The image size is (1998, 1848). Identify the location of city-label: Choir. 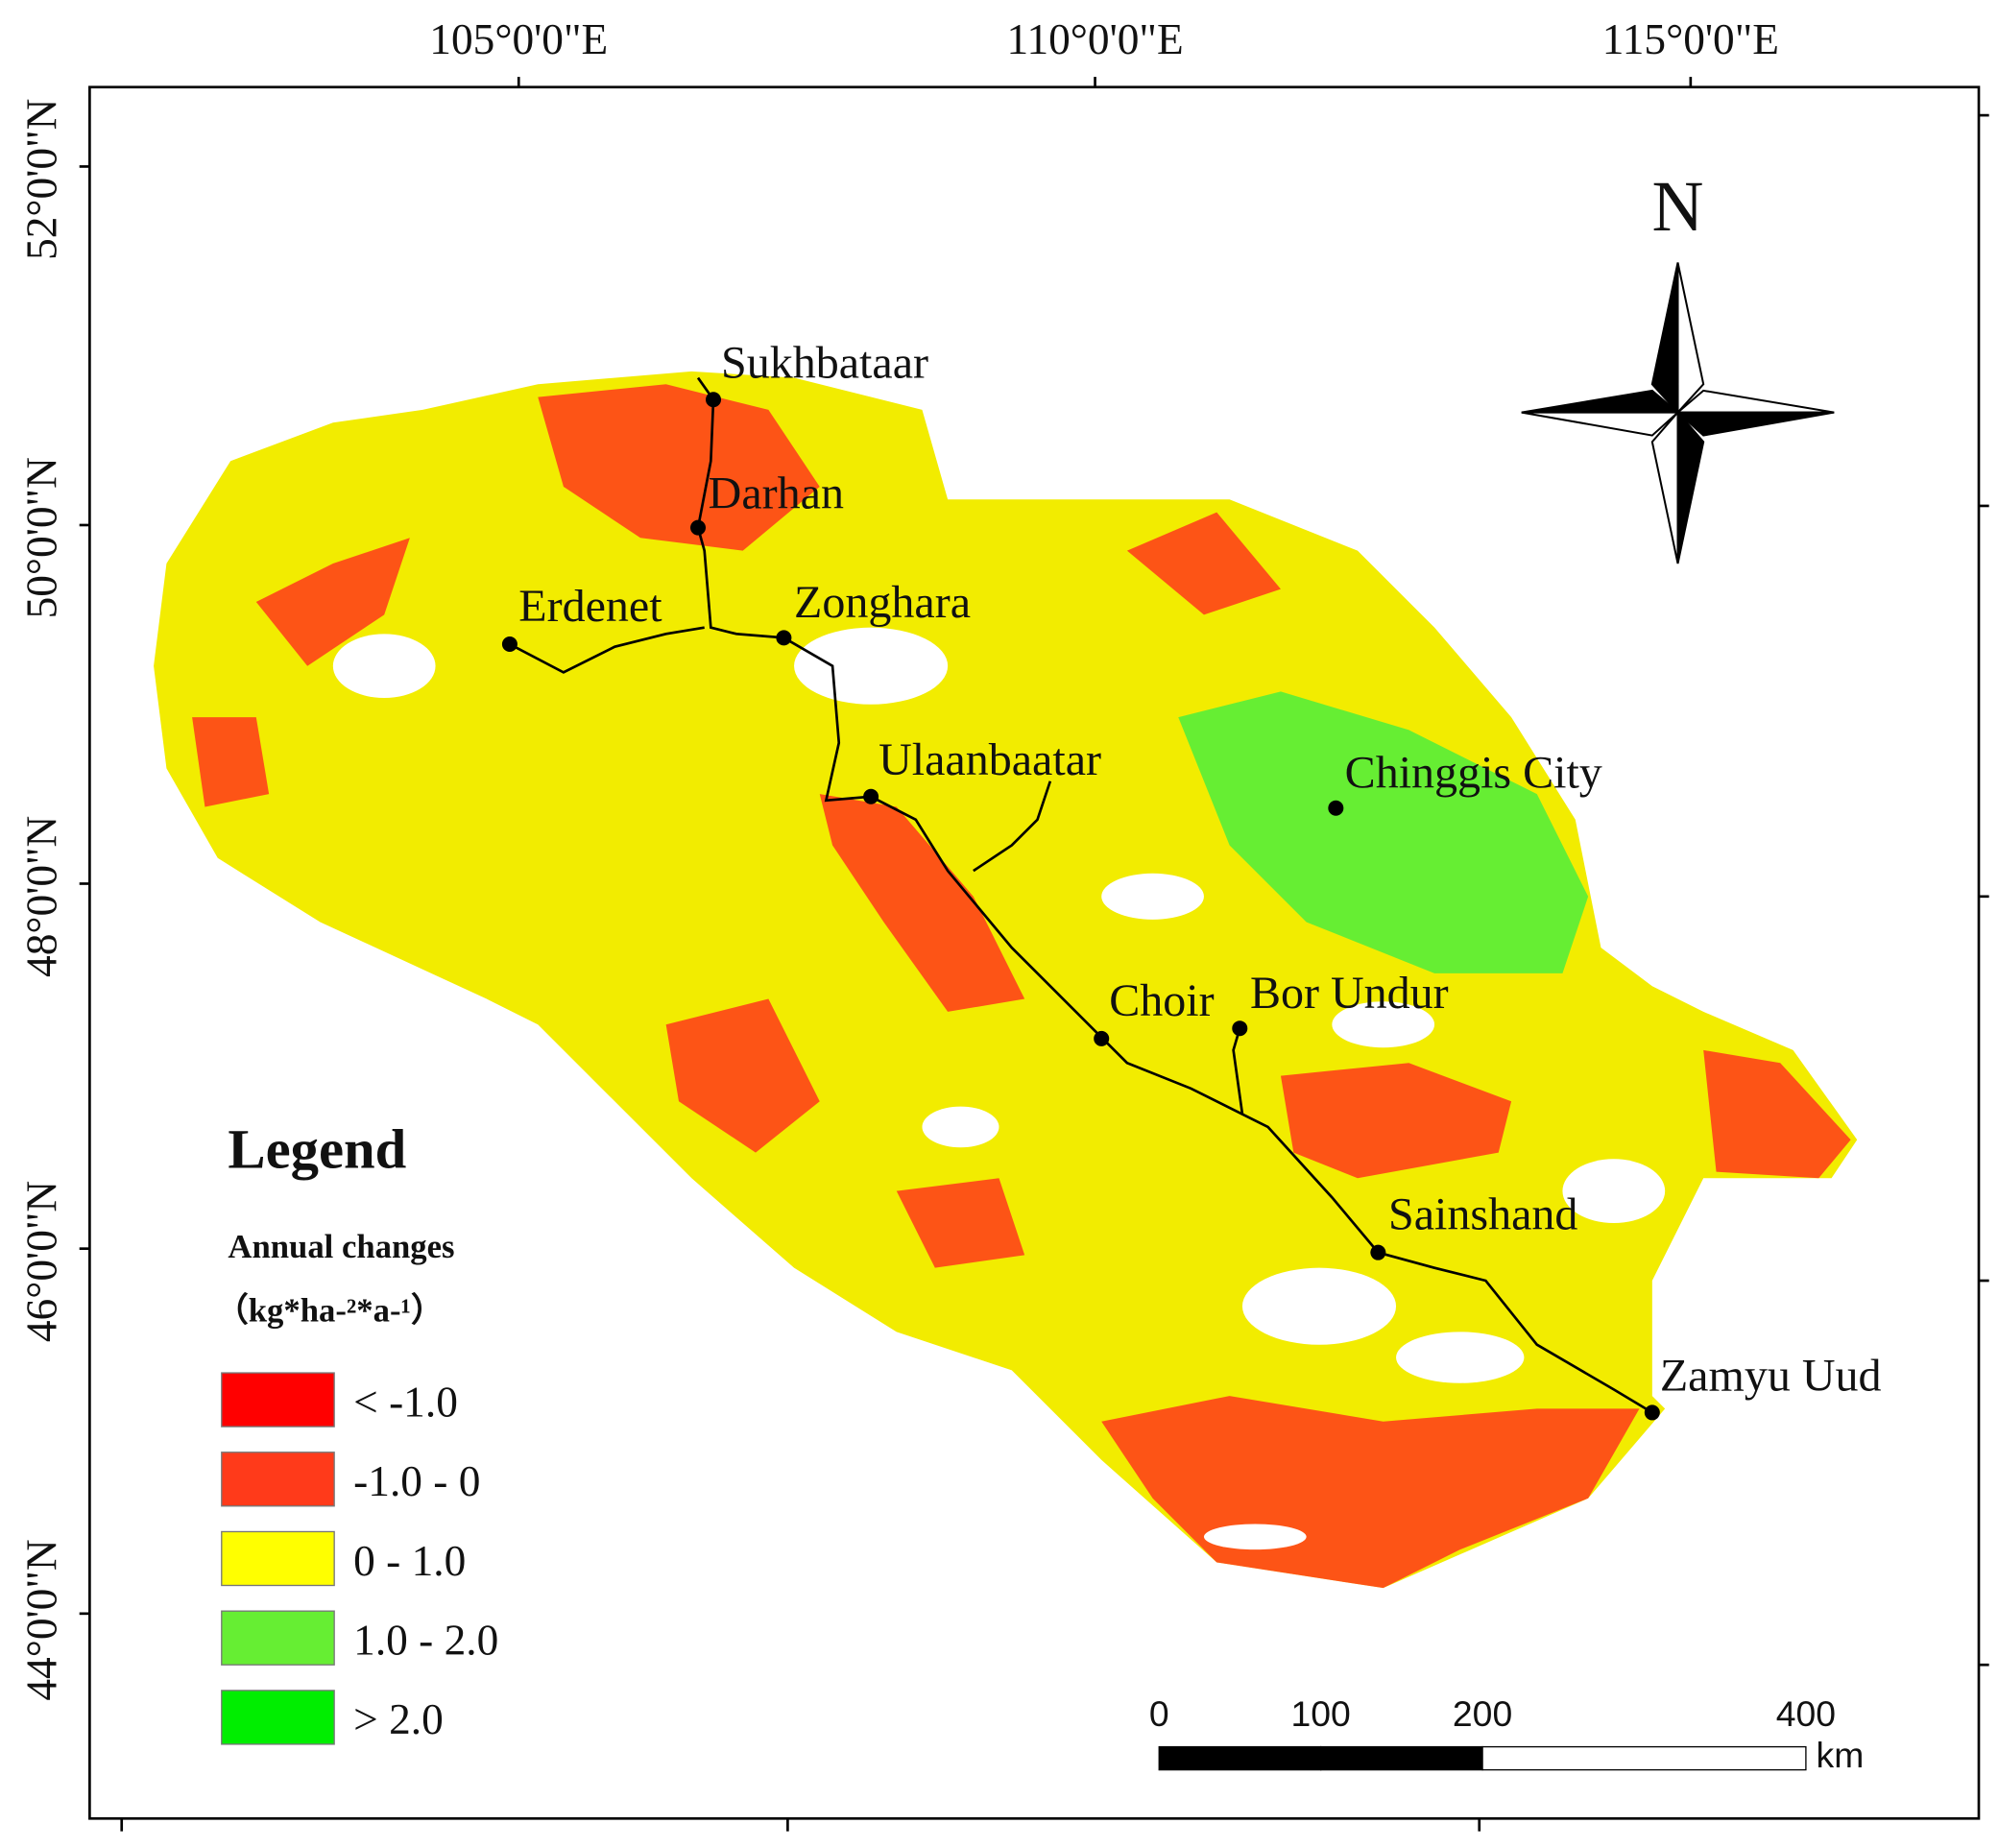
(1161, 1000).